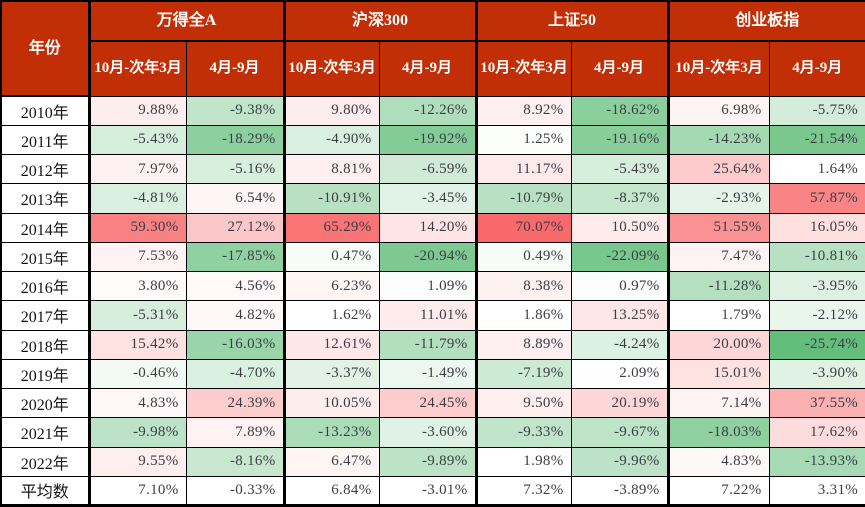 The width and height of the screenshot is (865, 507). Describe the element at coordinates (137, 491) in the screenshot. I see `value-cell: 7.10%` at that location.